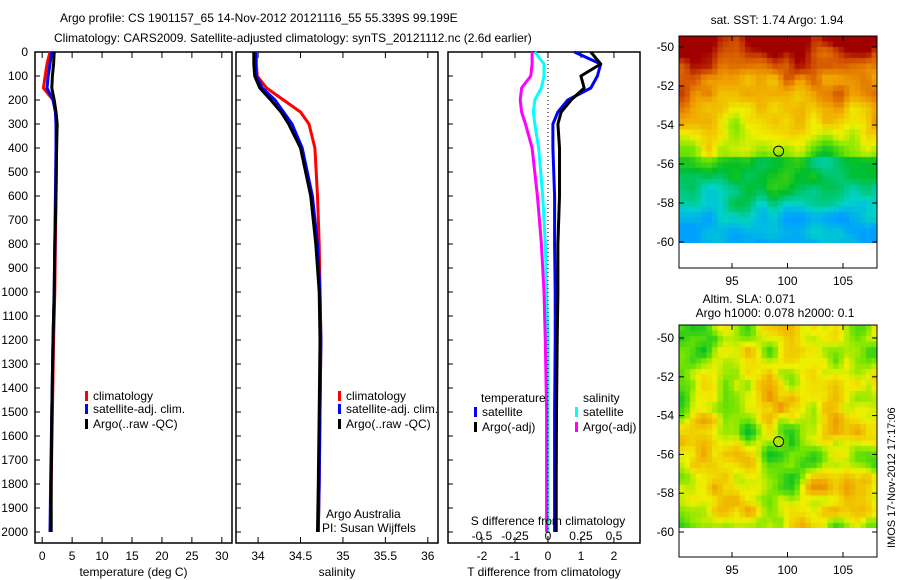 This screenshot has height=580, width=900. What do you see at coordinates (14, 460) in the screenshot?
I see `depth-tick-label: 1700` at bounding box center [14, 460].